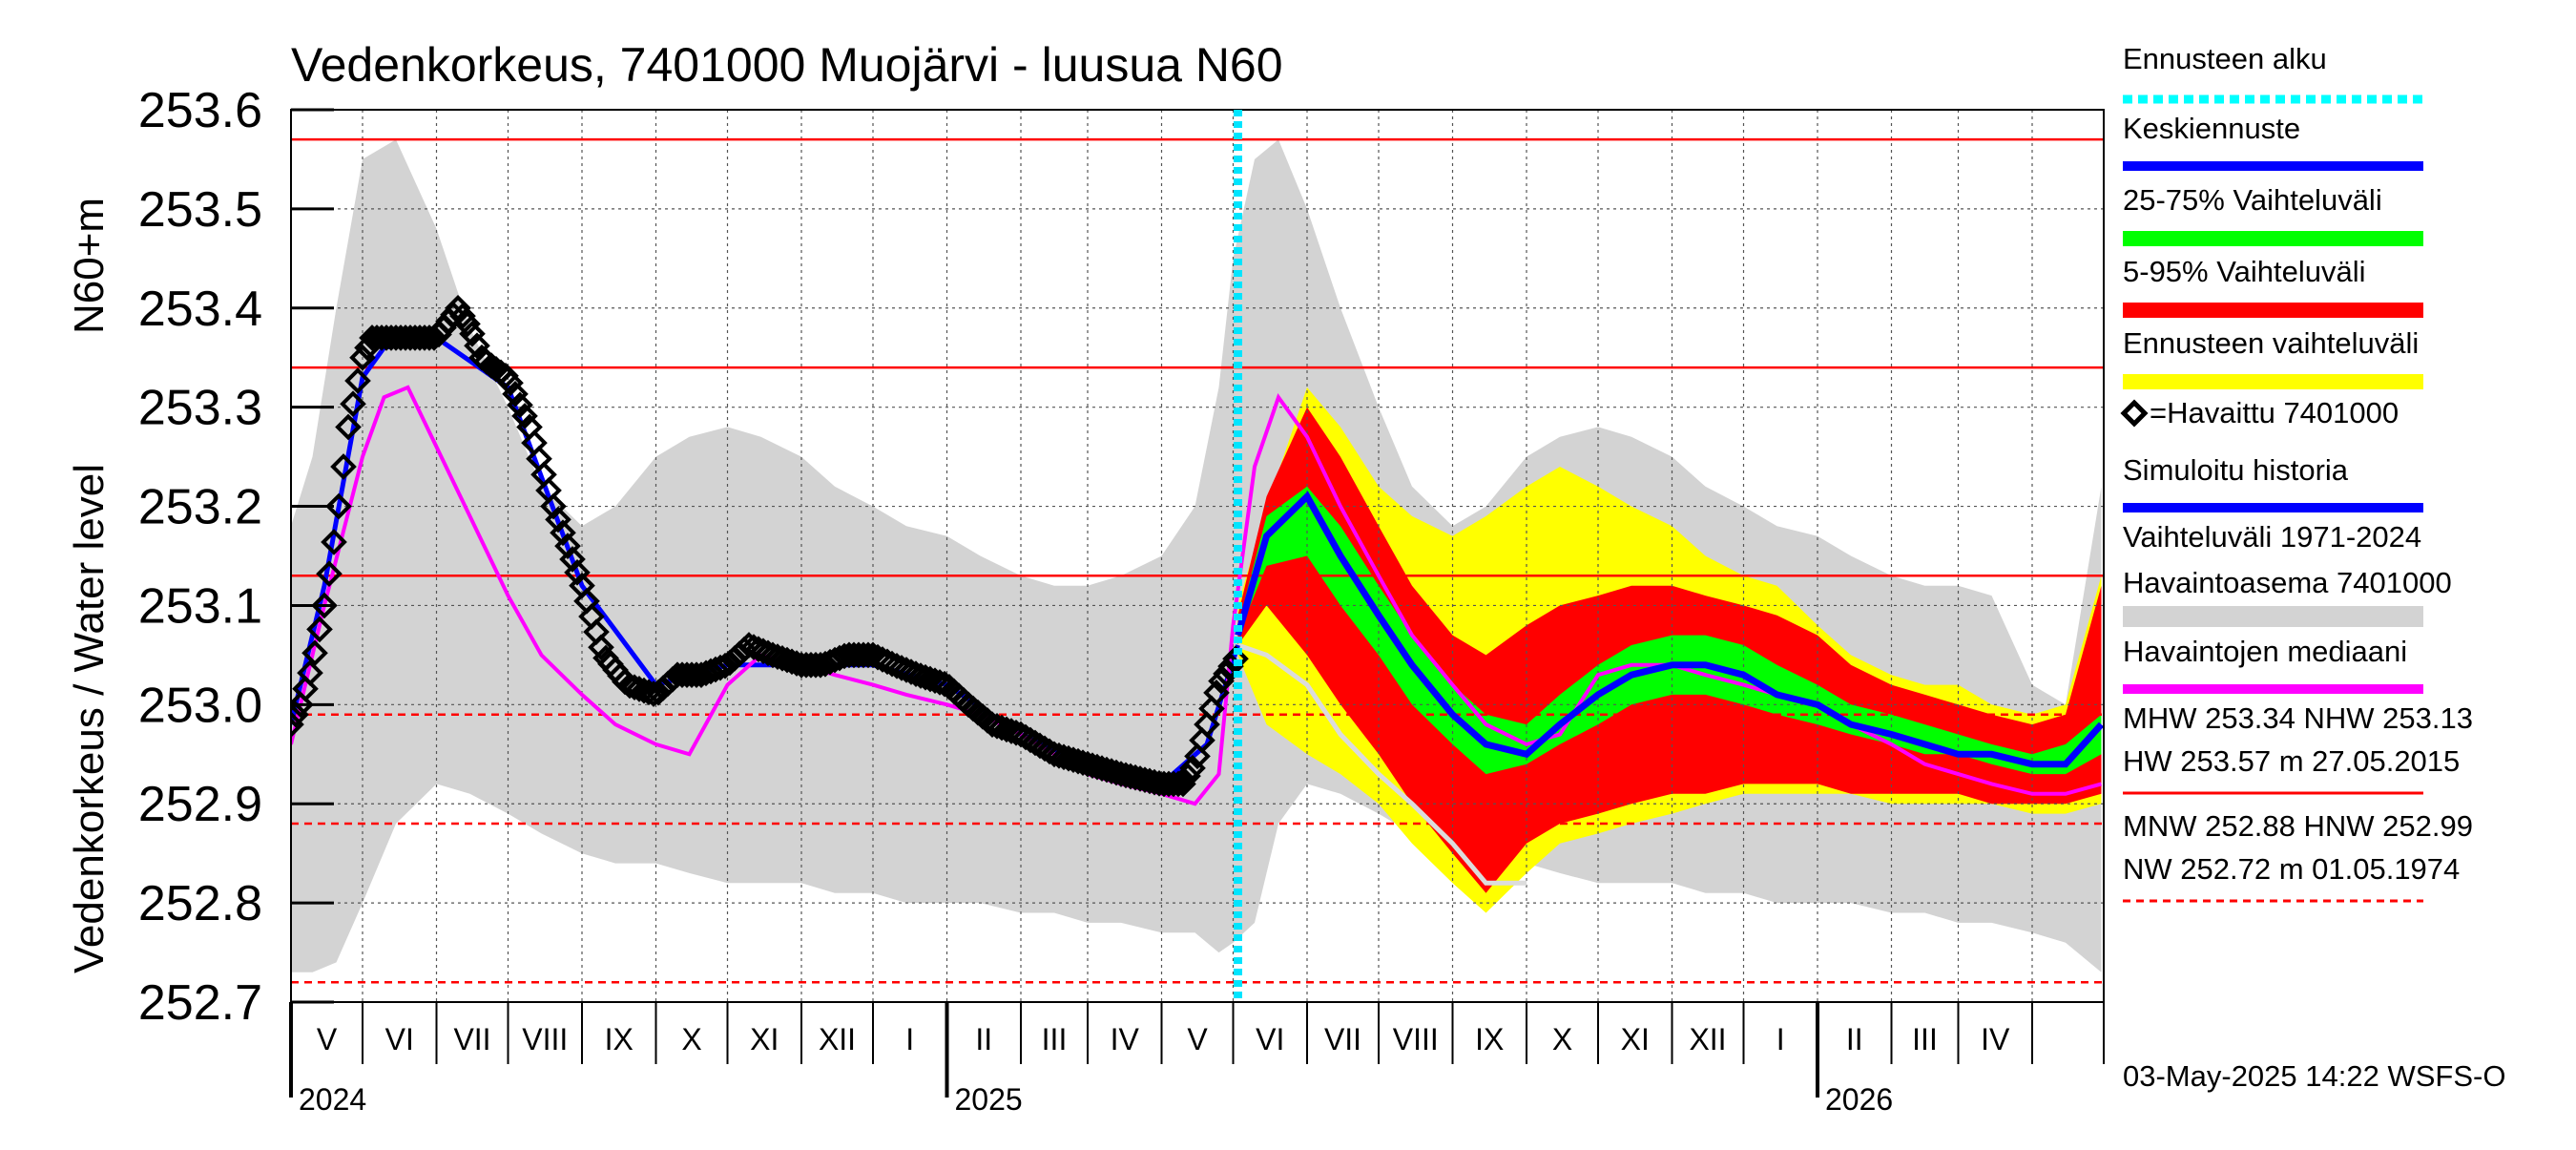 The width and height of the screenshot is (2576, 1150). Describe the element at coordinates (2274, 412) in the screenshot. I see `legend-label: =Havaittu 7401000` at that location.